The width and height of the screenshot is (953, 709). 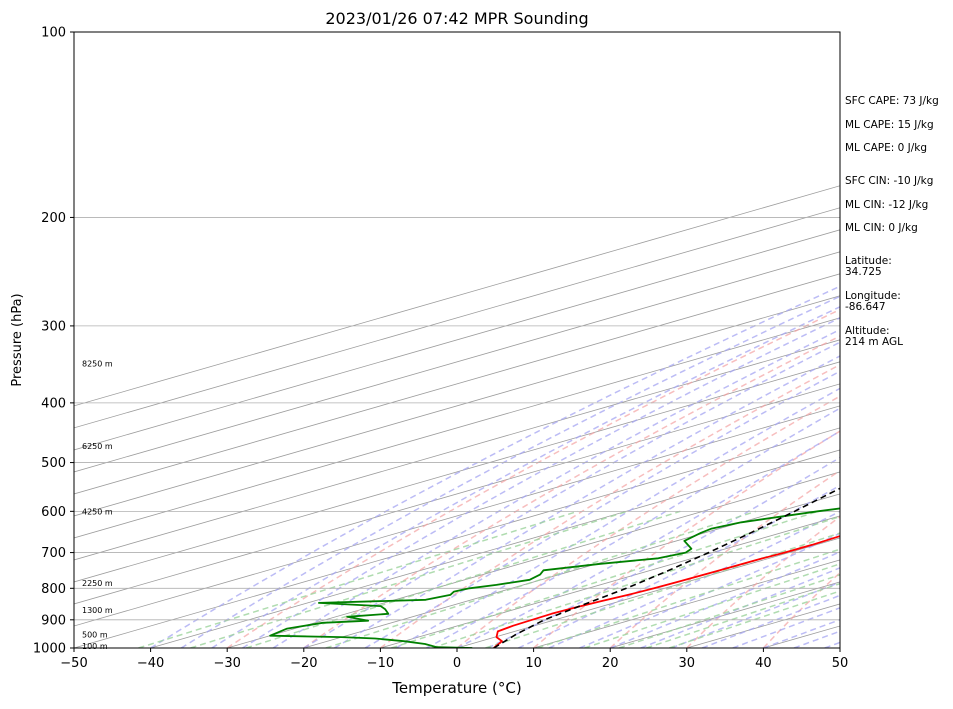 What do you see at coordinates (73, 663) in the screenshot?
I see `x-tick-label: −50` at bounding box center [73, 663].